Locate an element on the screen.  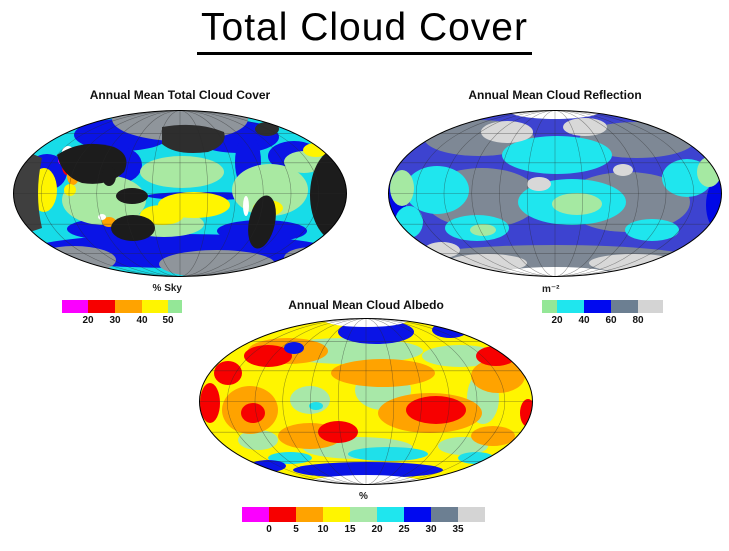
total-cloud-cover-map is located at coordinates (180, 193).